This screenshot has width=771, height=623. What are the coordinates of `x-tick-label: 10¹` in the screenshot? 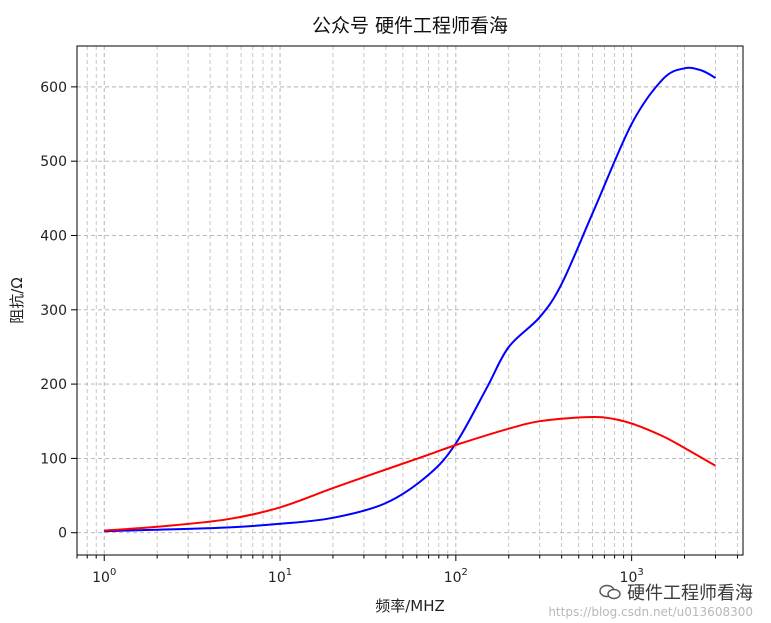 It's located at (280, 576).